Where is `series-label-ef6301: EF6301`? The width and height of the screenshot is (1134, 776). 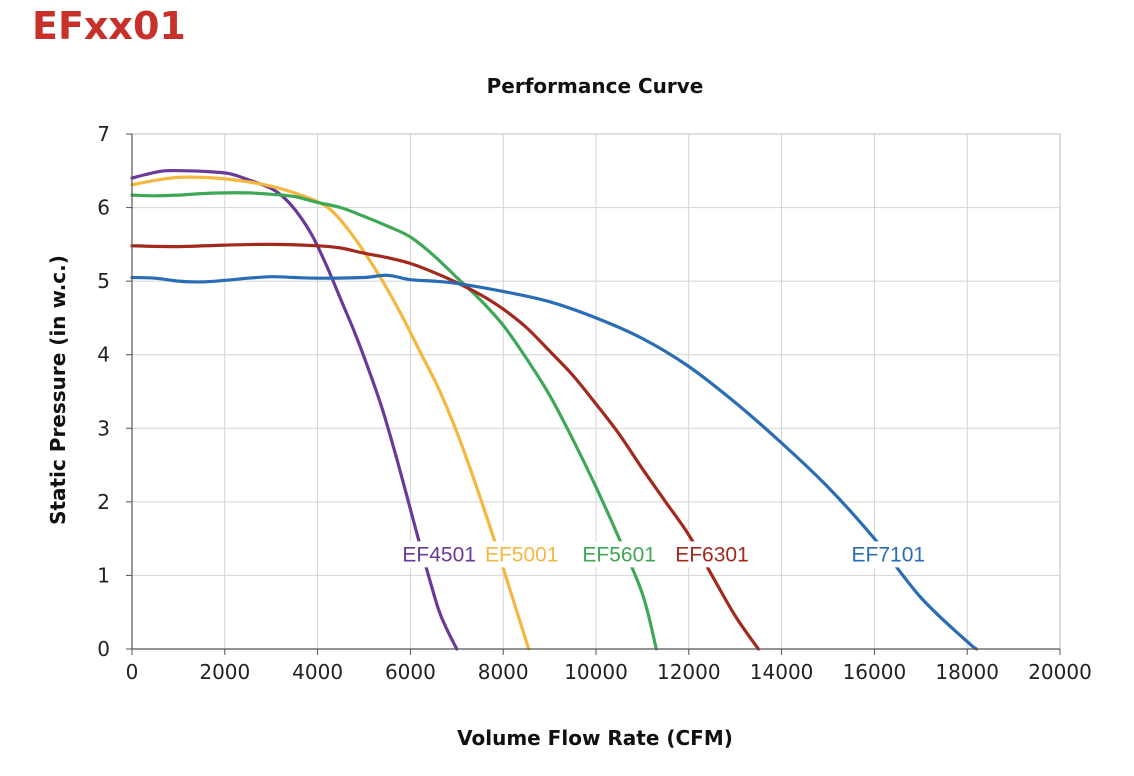
series-label-ef6301: EF6301 is located at coordinates (712, 554).